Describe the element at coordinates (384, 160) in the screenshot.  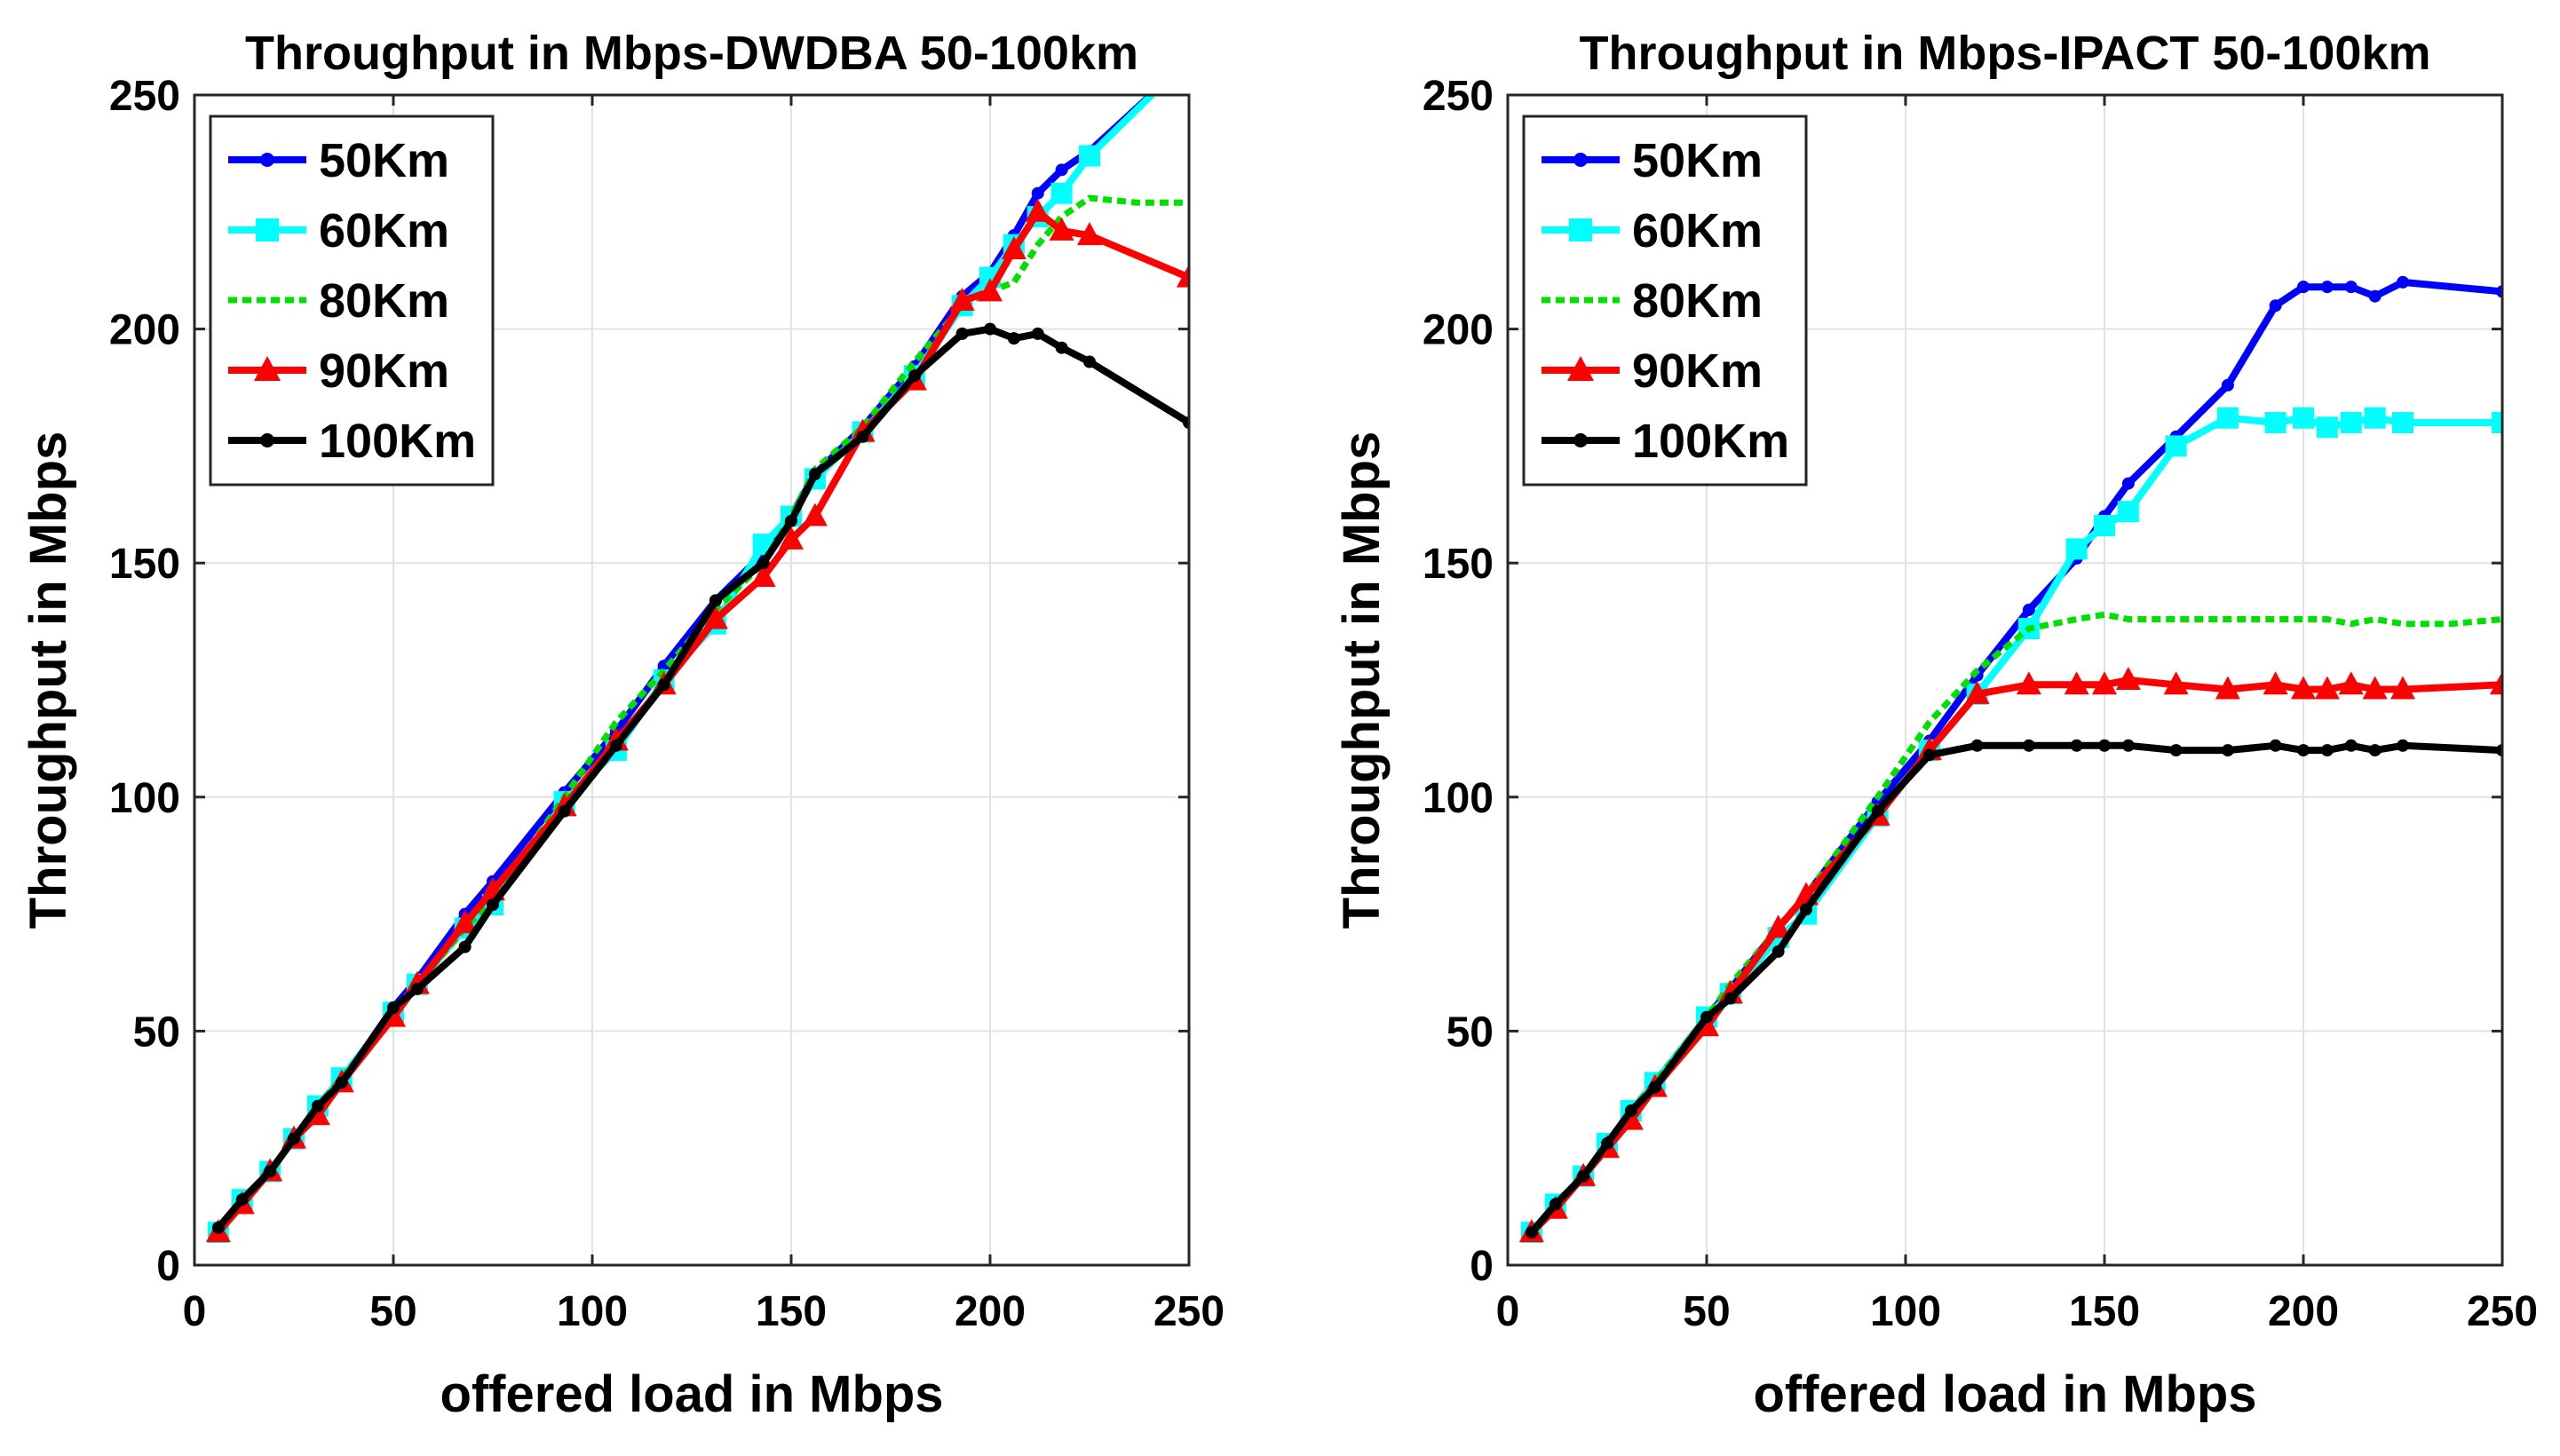
I see `legend-label: 50Km` at that location.